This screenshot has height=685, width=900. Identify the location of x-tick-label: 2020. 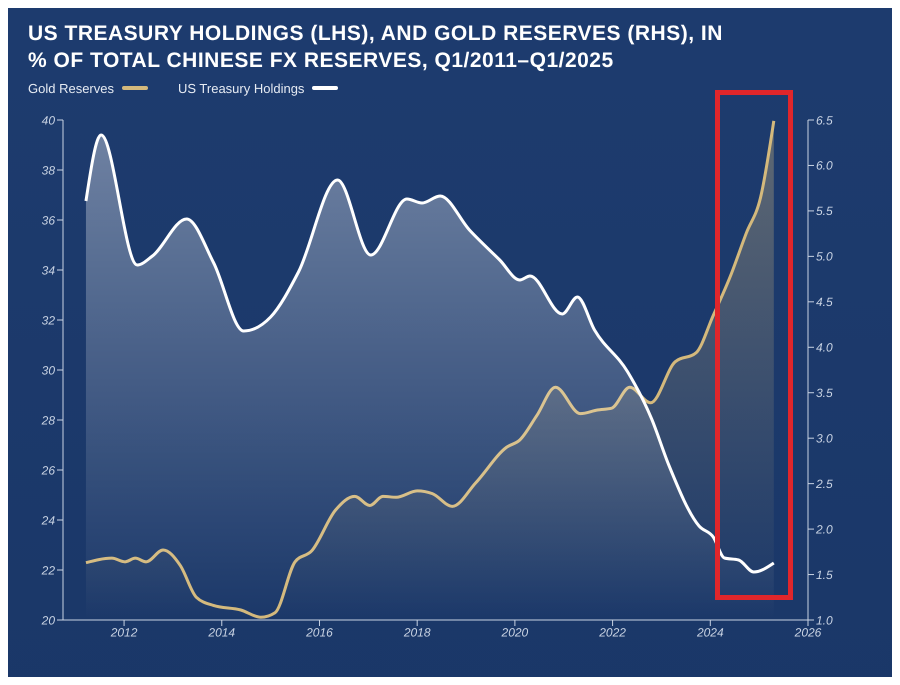
(514, 632).